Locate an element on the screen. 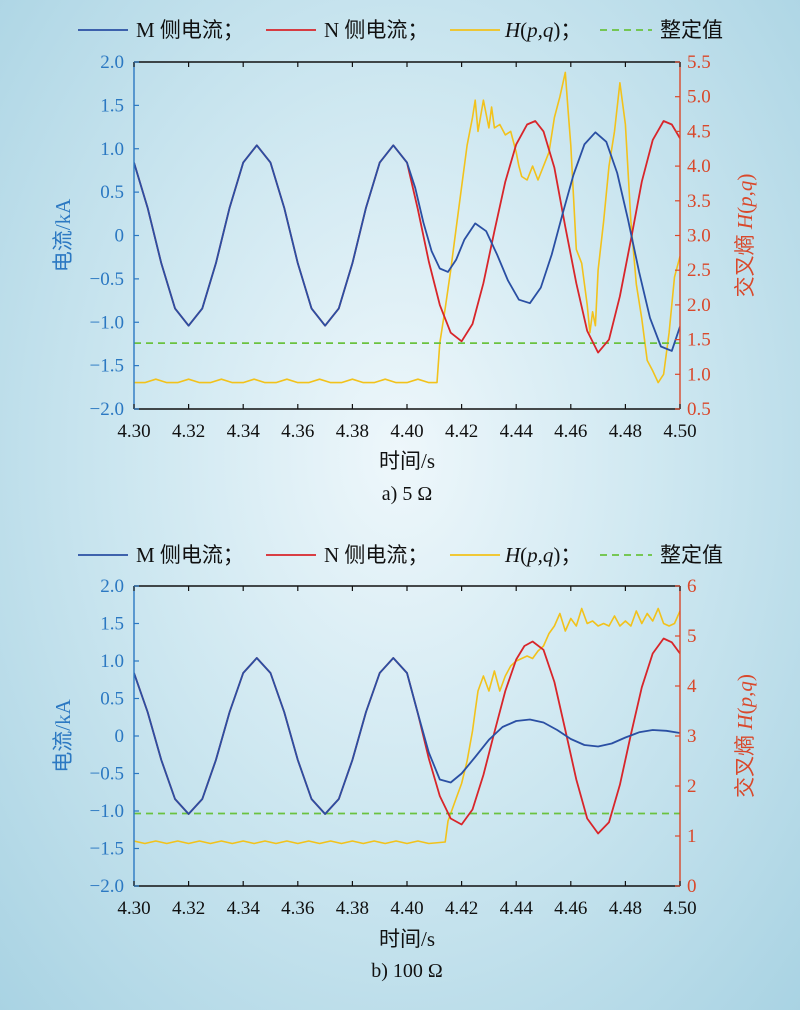 This screenshot has width=800, height=1010. x-tick-label-0-7: 4.44 is located at coordinates (517, 431).